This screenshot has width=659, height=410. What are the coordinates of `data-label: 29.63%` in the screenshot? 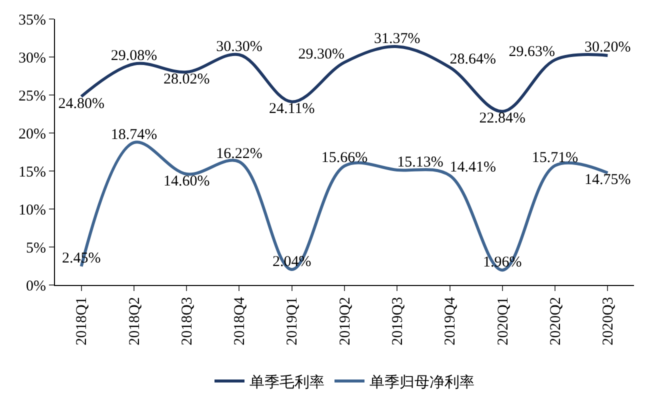 It's located at (532, 52).